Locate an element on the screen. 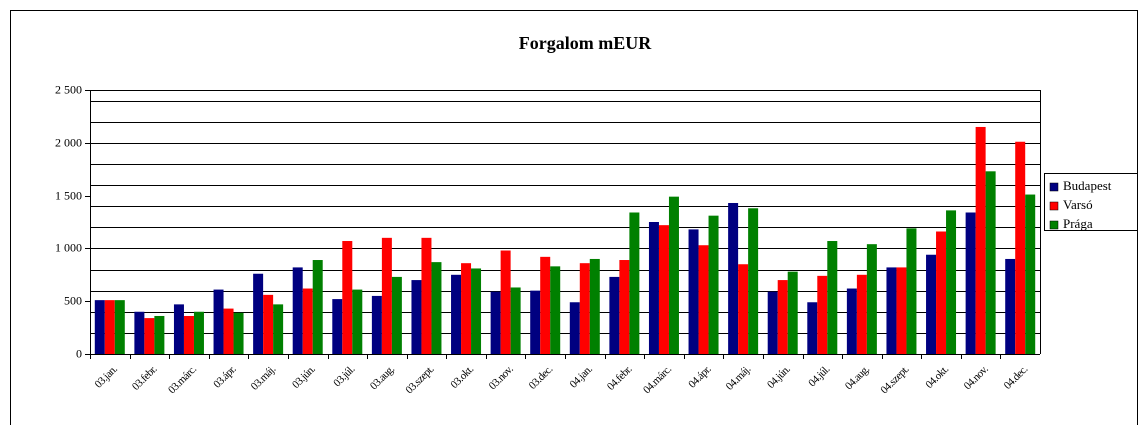 Image resolution: width=1139 pixels, height=425 pixels. y-tick-label: 1 500 is located at coordinates (68, 195).